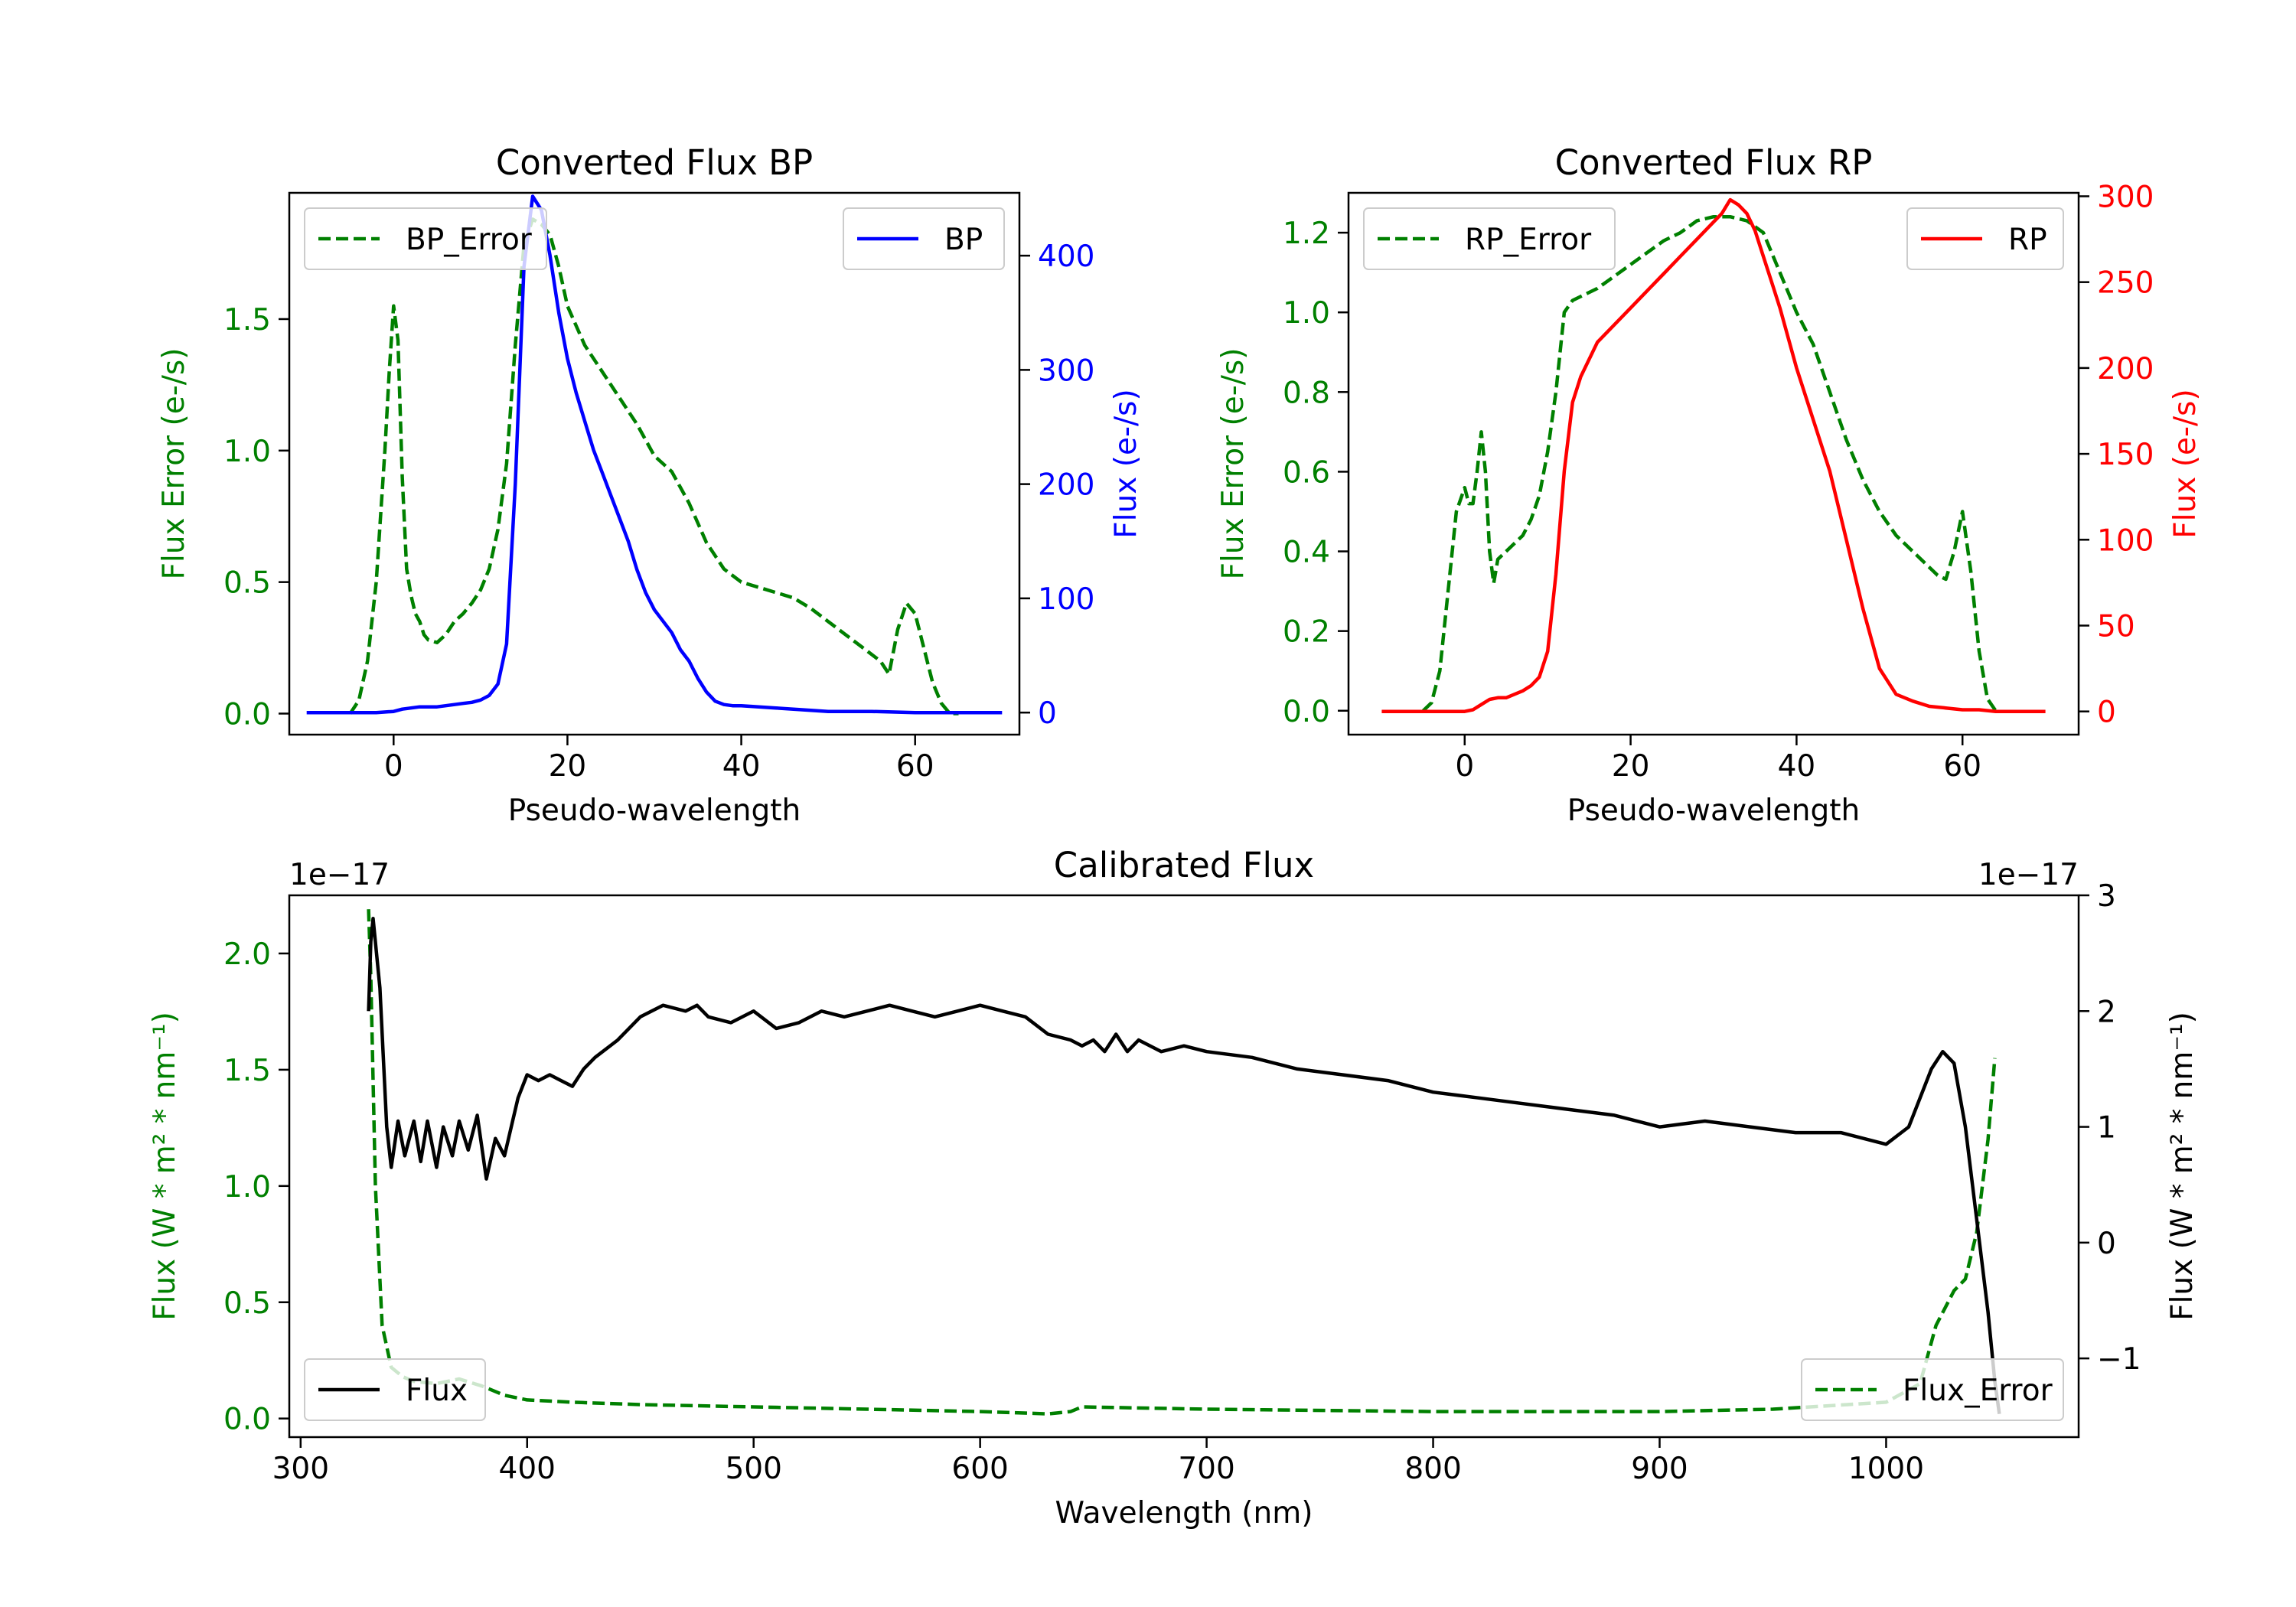  What do you see at coordinates (2106, 896) in the screenshot?
I see `y2-tick-label: 3` at bounding box center [2106, 896].